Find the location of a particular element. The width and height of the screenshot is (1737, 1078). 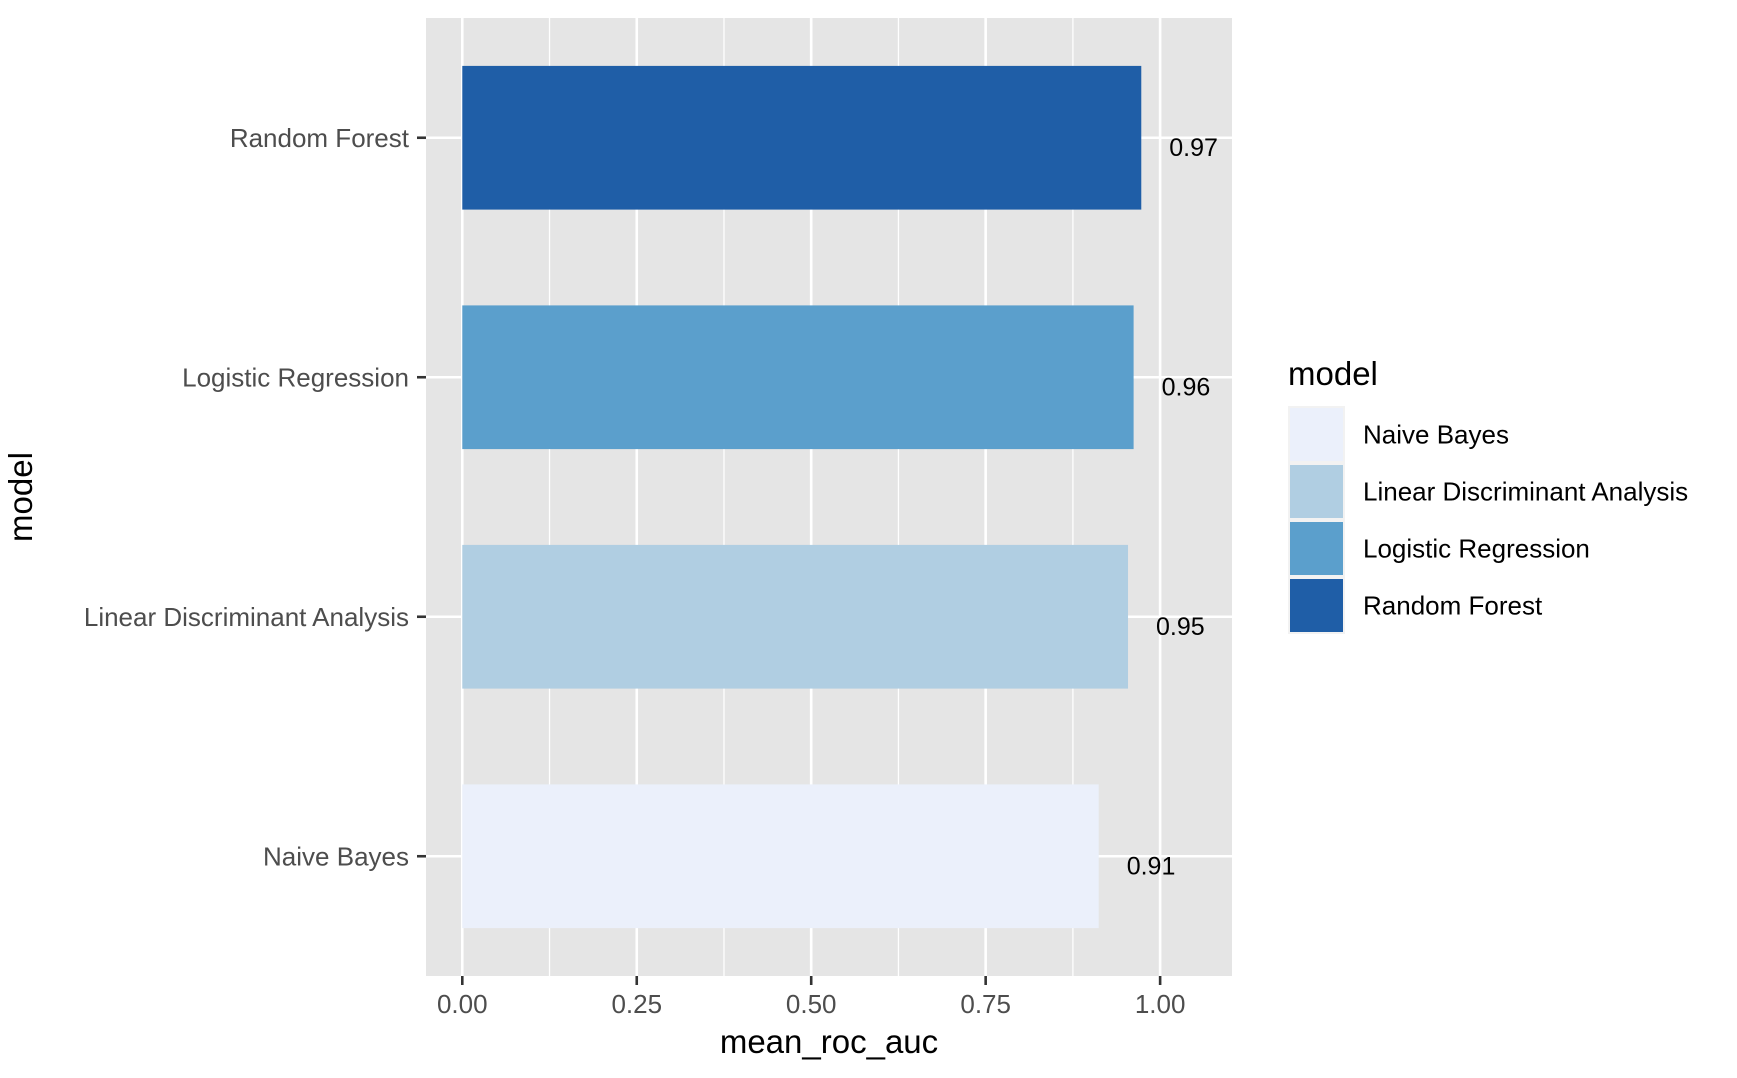

y-tick-label: Naive Bayes is located at coordinates (336, 856).